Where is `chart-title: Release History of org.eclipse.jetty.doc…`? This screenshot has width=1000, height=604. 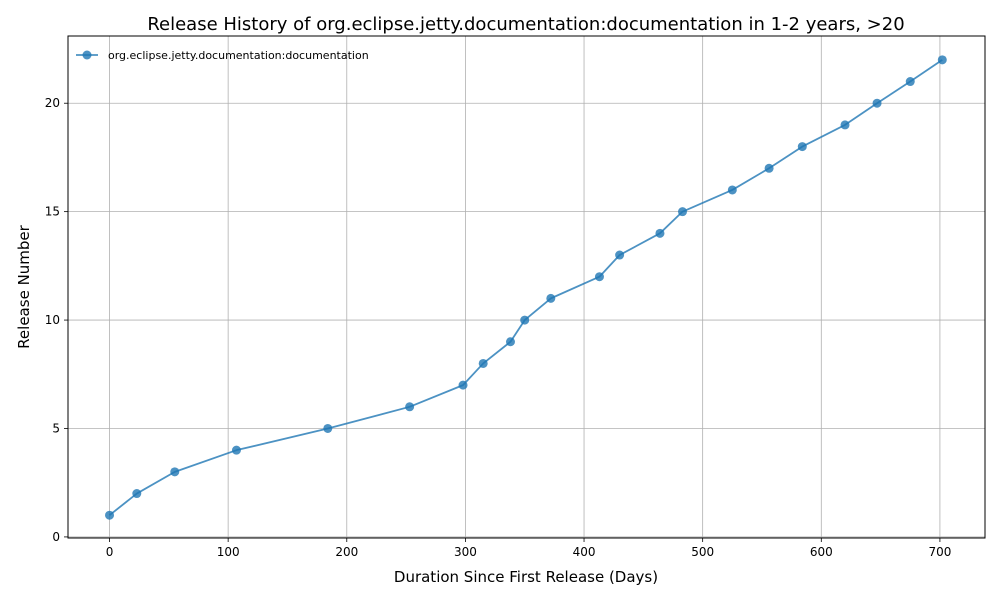 chart-title: Release History of org.eclipse.jetty.doc… is located at coordinates (525, 24).